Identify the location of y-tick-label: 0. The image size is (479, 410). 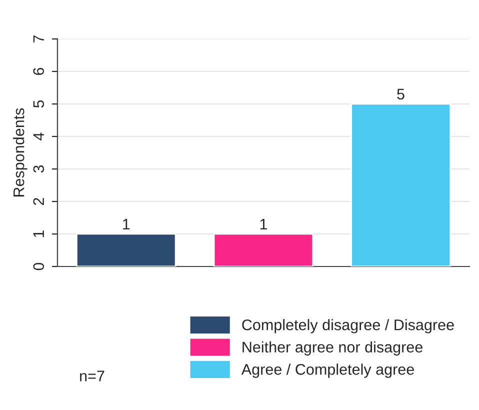
(38, 266).